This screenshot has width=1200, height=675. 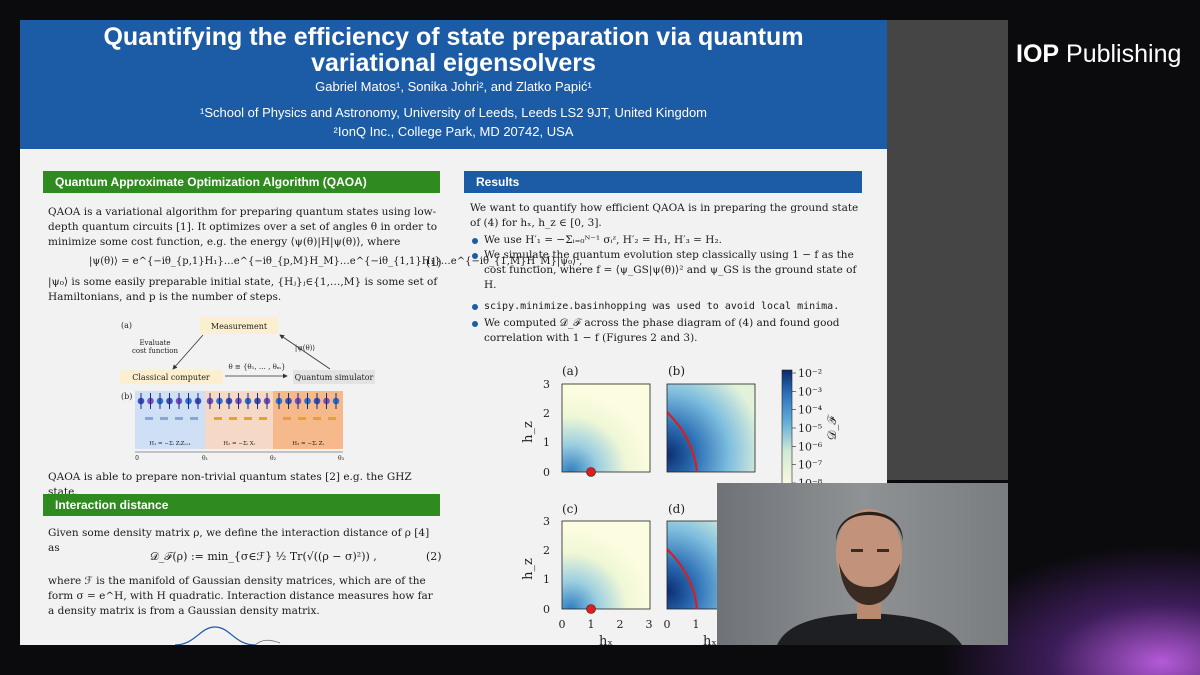 What do you see at coordinates (676, 371) in the screenshot?
I see `panel-b-label: (b)` at bounding box center [676, 371].